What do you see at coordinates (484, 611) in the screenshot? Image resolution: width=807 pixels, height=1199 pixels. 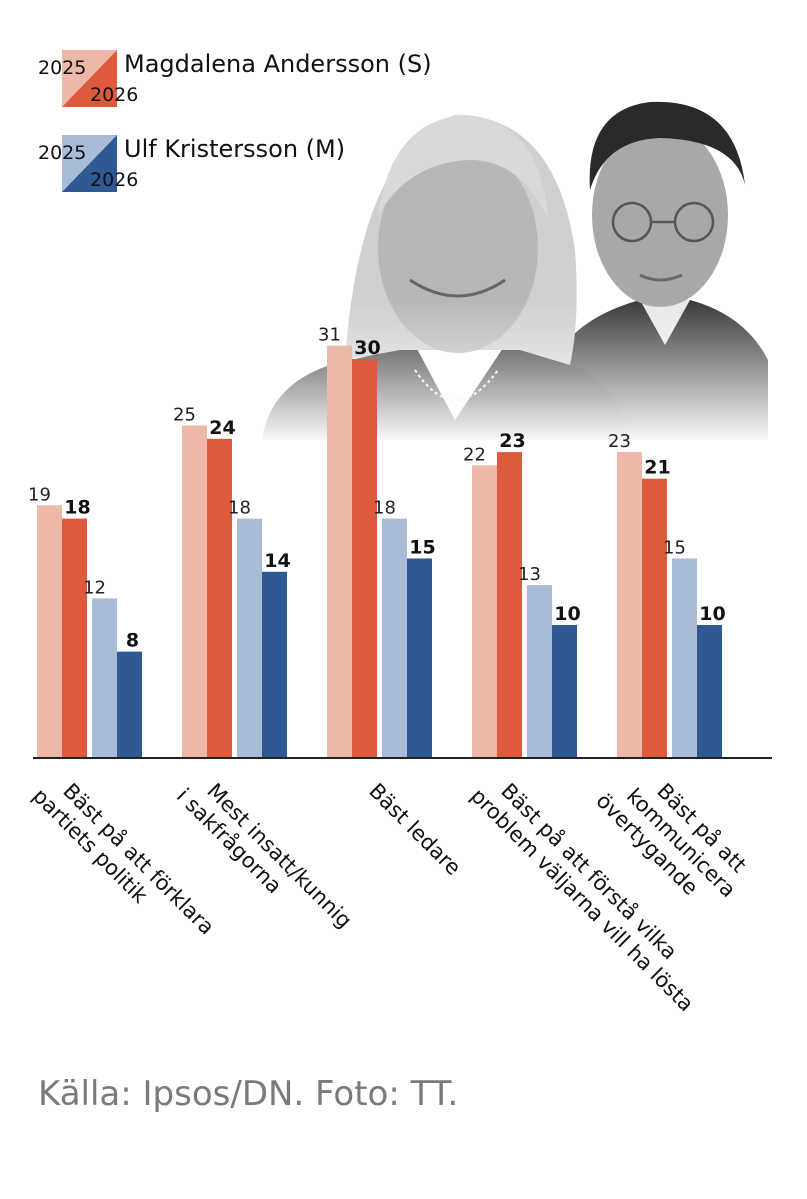 I see `bar-series0-cat3` at bounding box center [484, 611].